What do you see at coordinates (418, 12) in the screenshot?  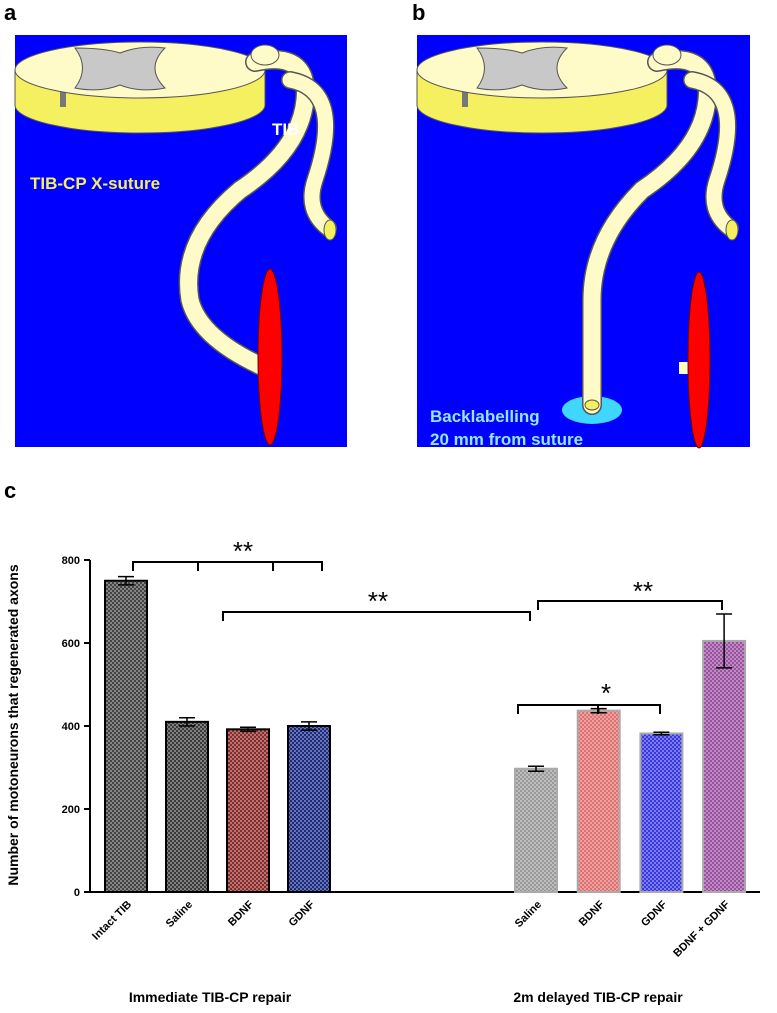 I see `panel-label: b` at bounding box center [418, 12].